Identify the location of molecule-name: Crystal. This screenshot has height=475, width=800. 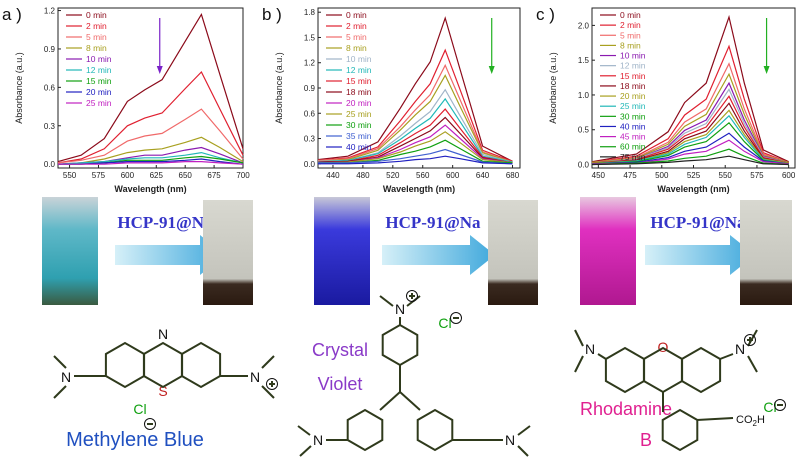
(340, 350).